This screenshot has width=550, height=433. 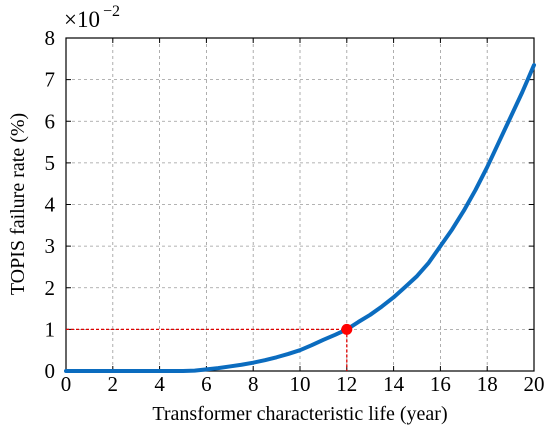 What do you see at coordinates (50, 288) in the screenshot?
I see `y-tick-label: 2` at bounding box center [50, 288].